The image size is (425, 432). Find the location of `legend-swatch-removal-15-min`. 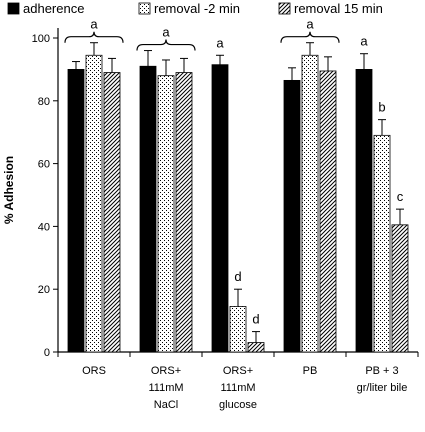

legend-swatch-removal-15-min is located at coordinates (284, 8).